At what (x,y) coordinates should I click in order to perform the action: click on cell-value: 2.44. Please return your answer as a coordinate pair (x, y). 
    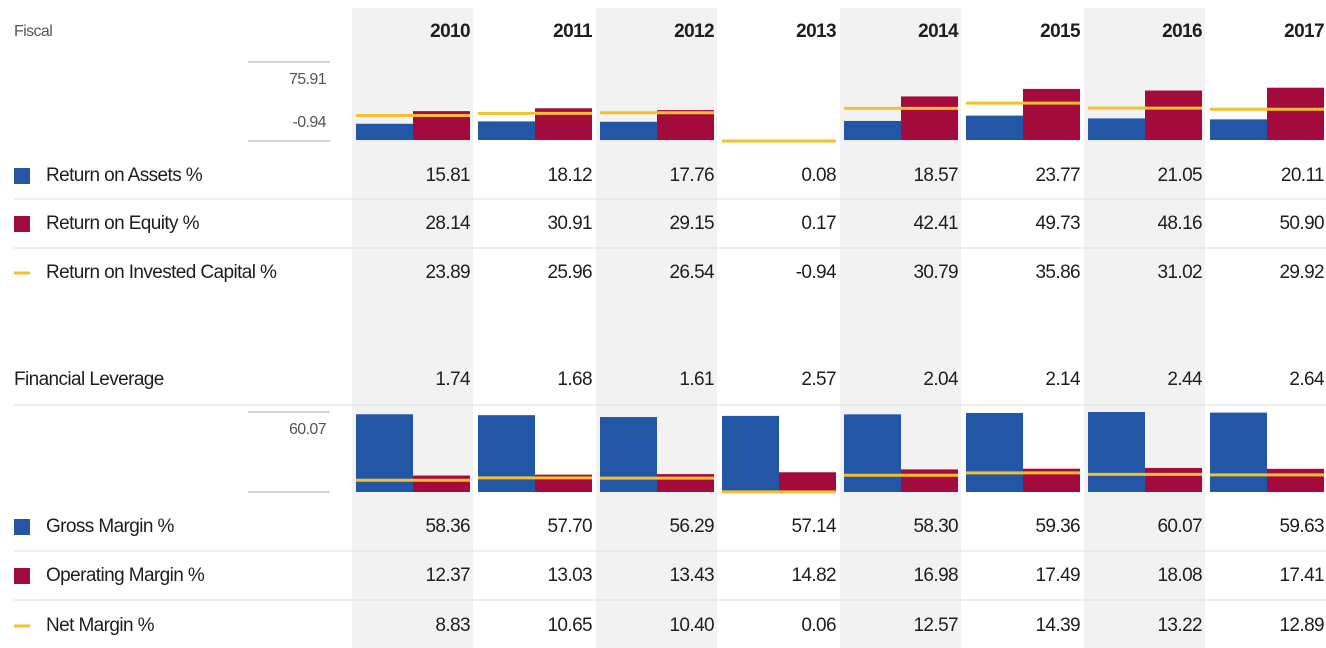
    Looking at the image, I should click on (1185, 379).